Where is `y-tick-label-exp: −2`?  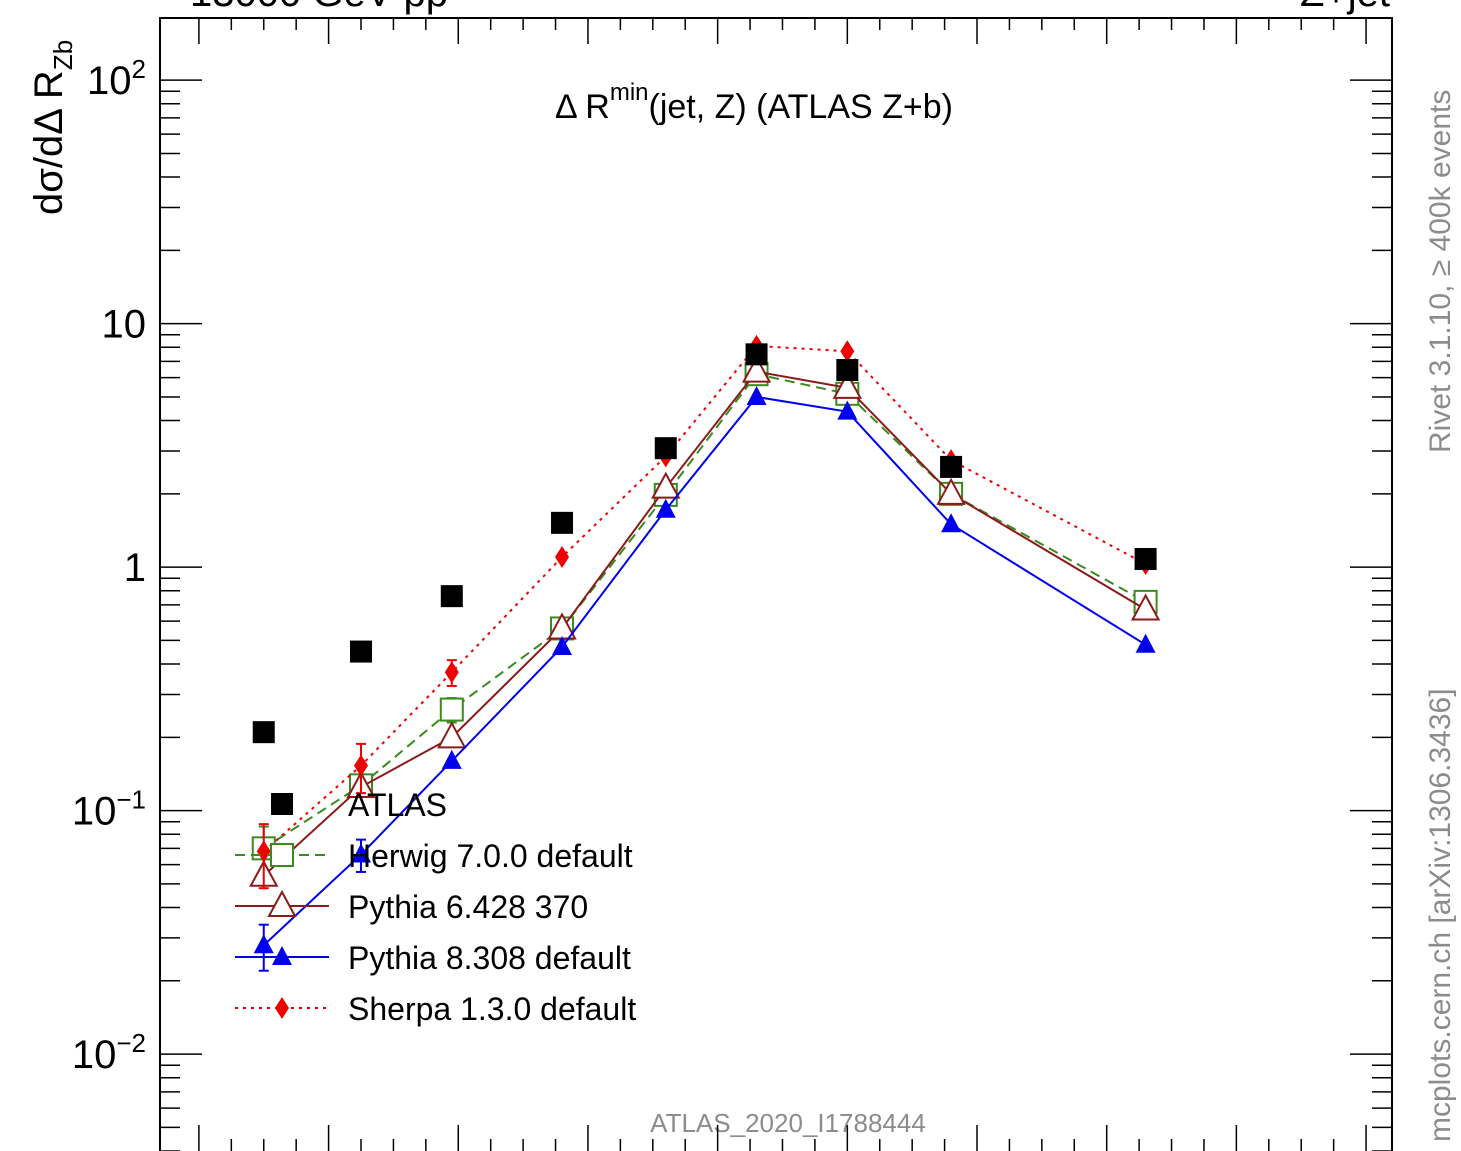
y-tick-label-exp: −2 is located at coordinates (131, 1043).